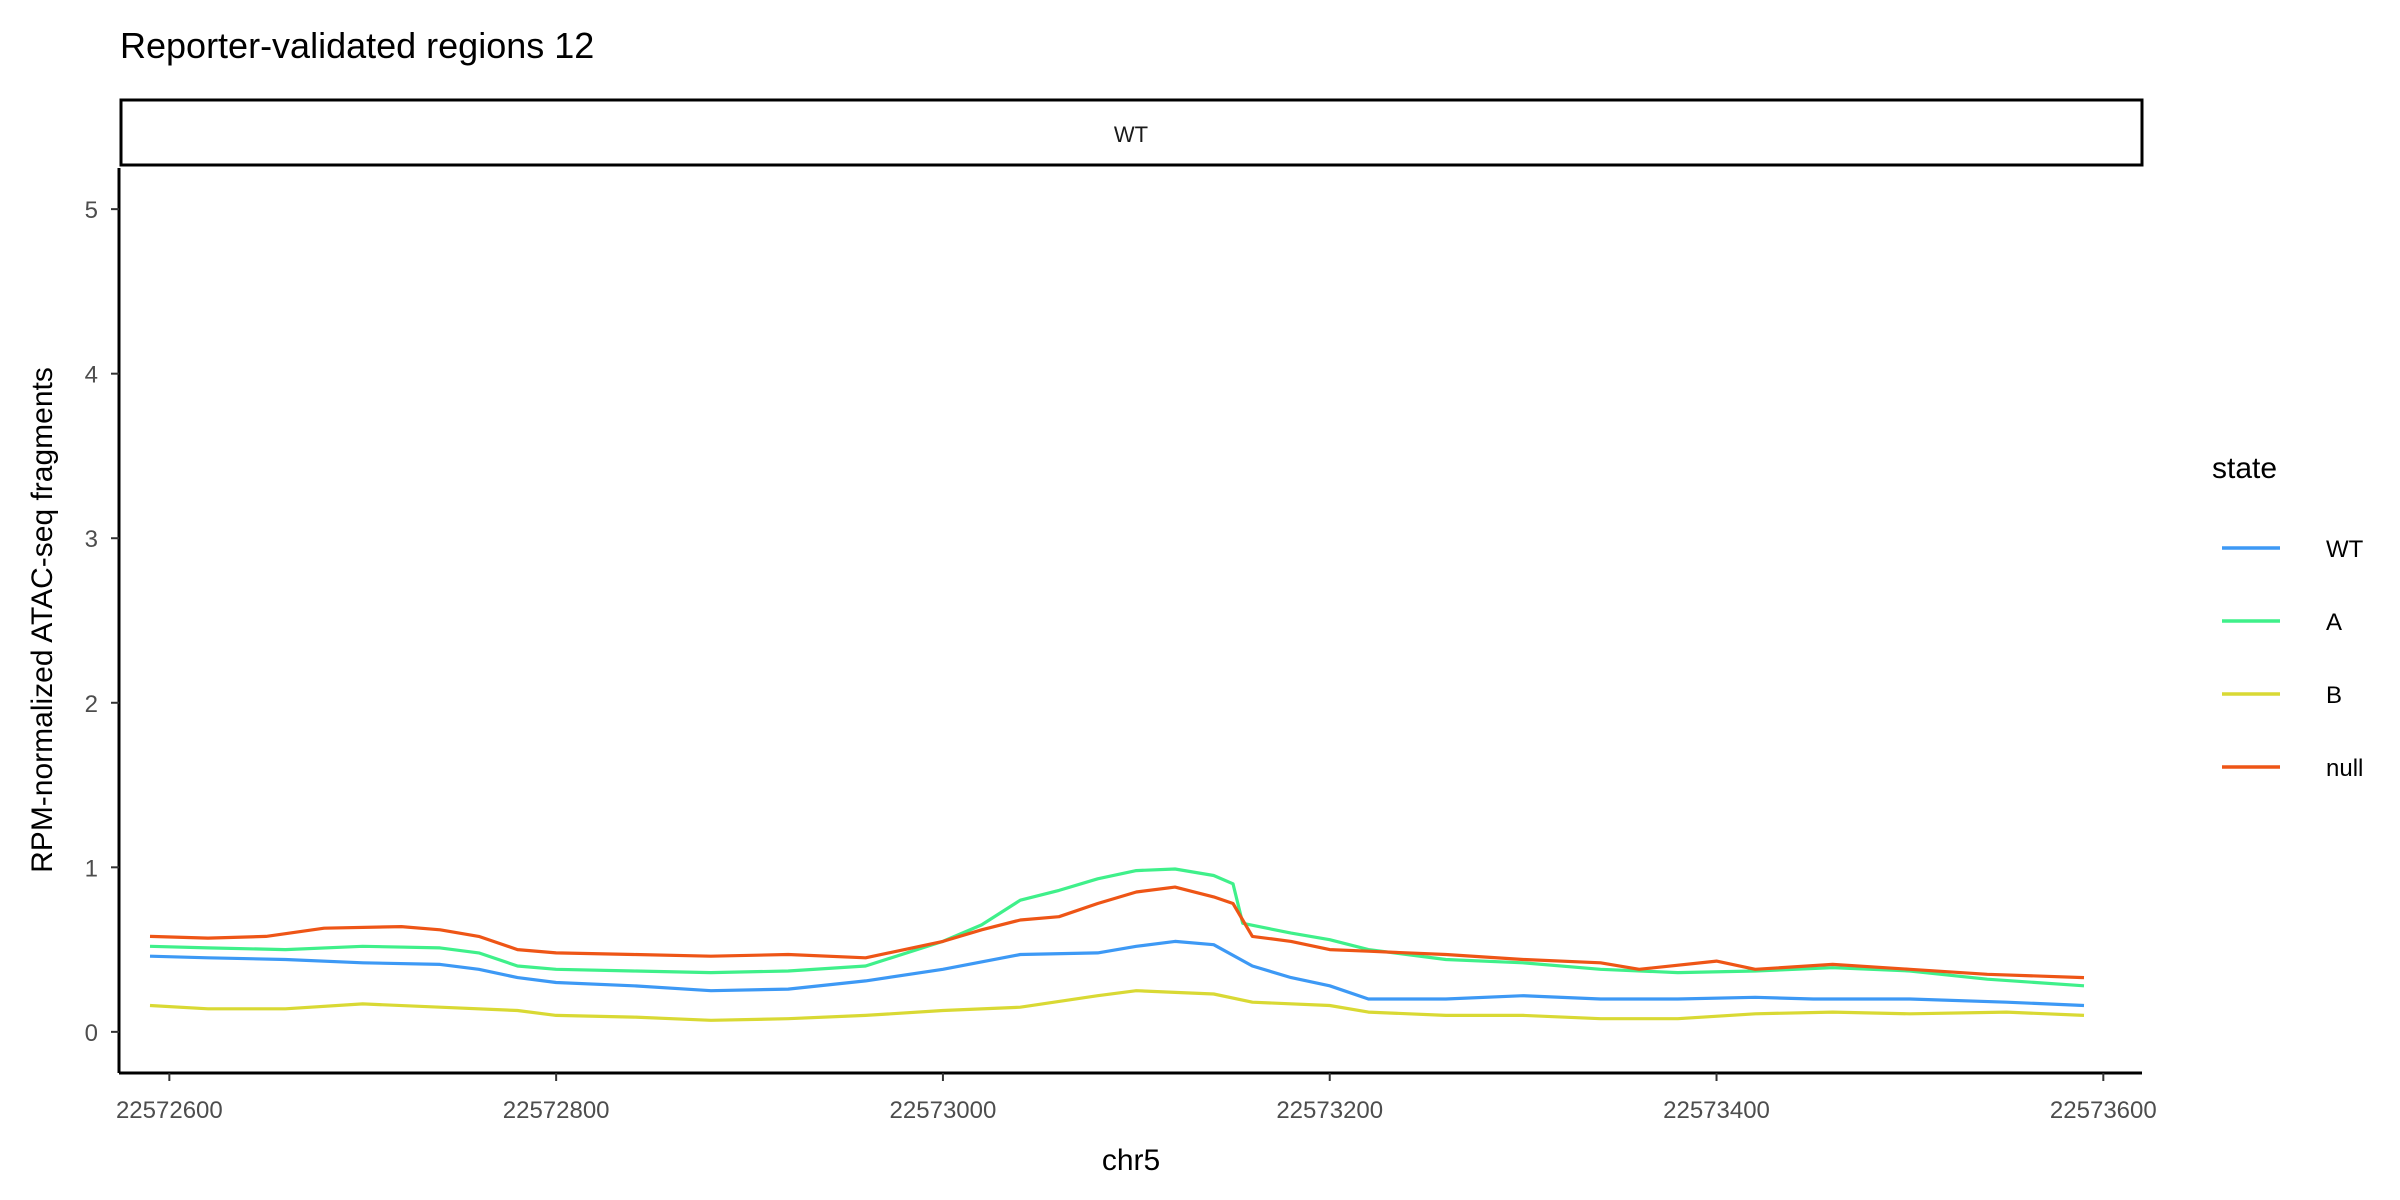 This screenshot has height=1200, width=2400. I want to click on y-tick-label: 3, so click(91, 539).